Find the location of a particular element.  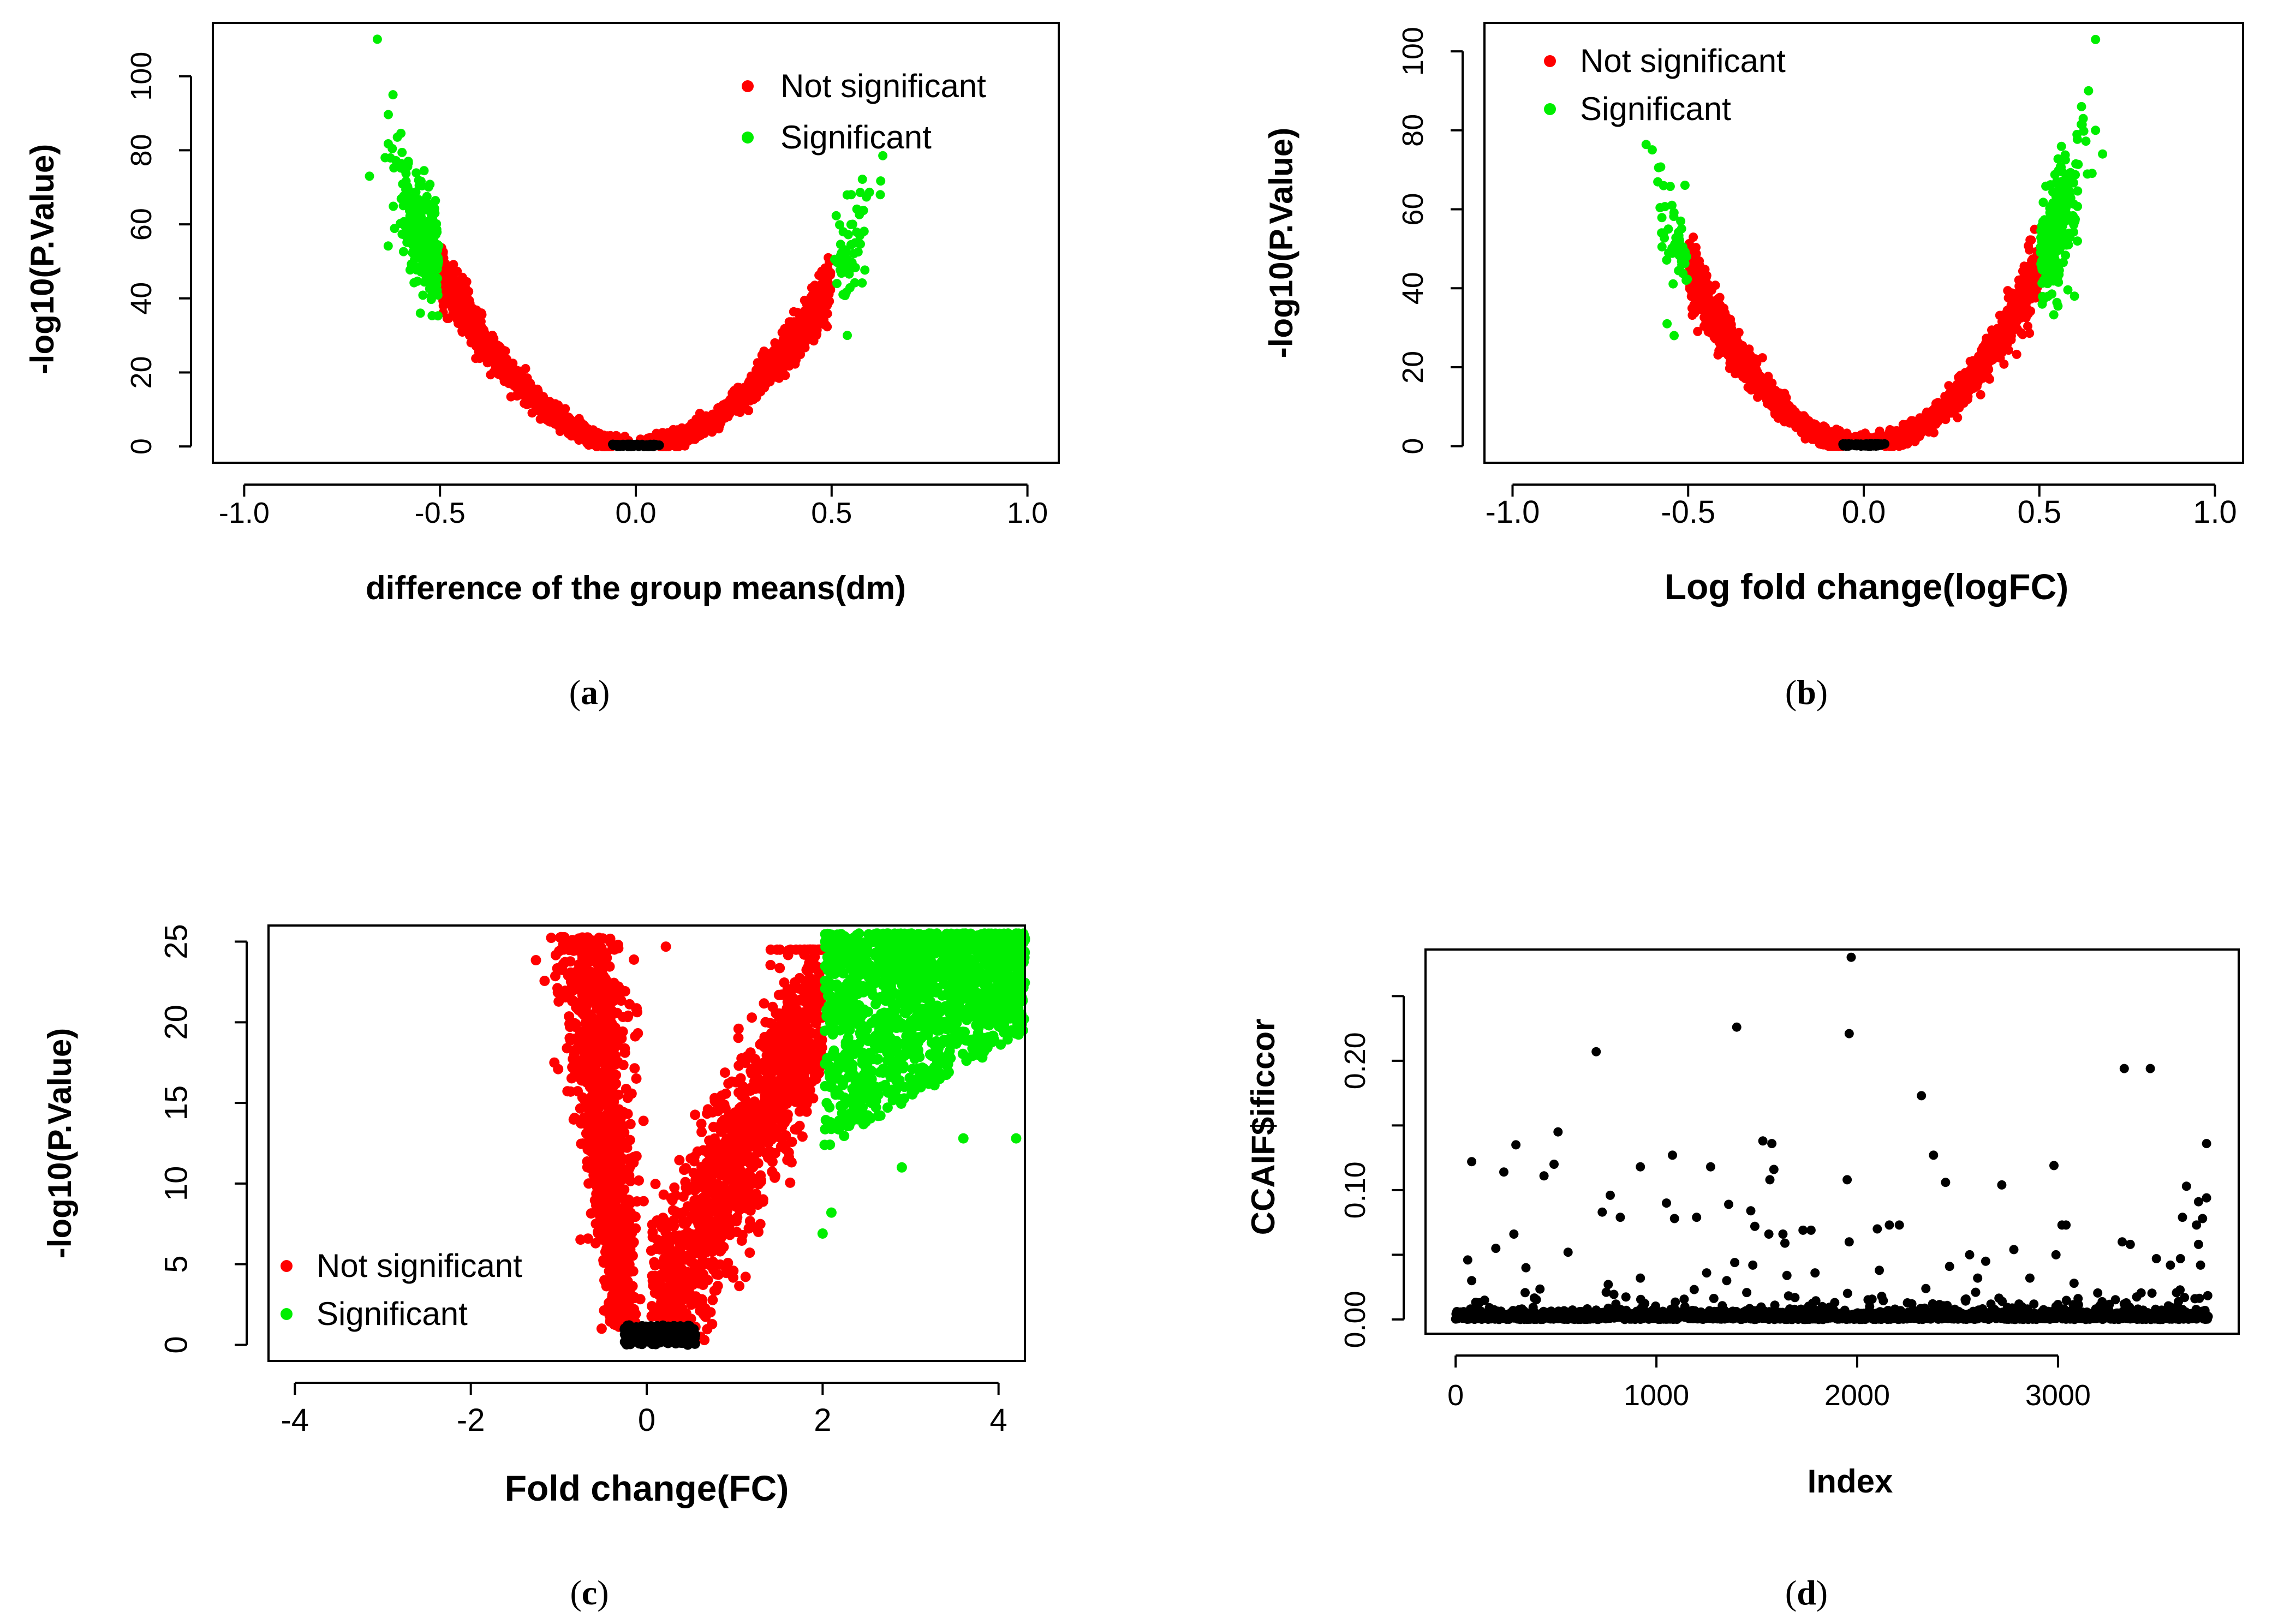

panel-a-points is located at coordinates (626, 242).